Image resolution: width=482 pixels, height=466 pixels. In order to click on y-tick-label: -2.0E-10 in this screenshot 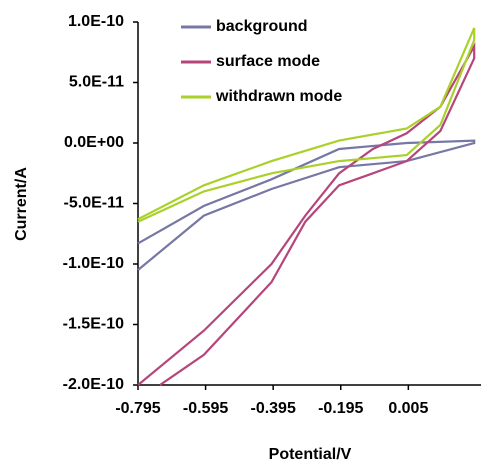, I will do `click(93, 384)`.